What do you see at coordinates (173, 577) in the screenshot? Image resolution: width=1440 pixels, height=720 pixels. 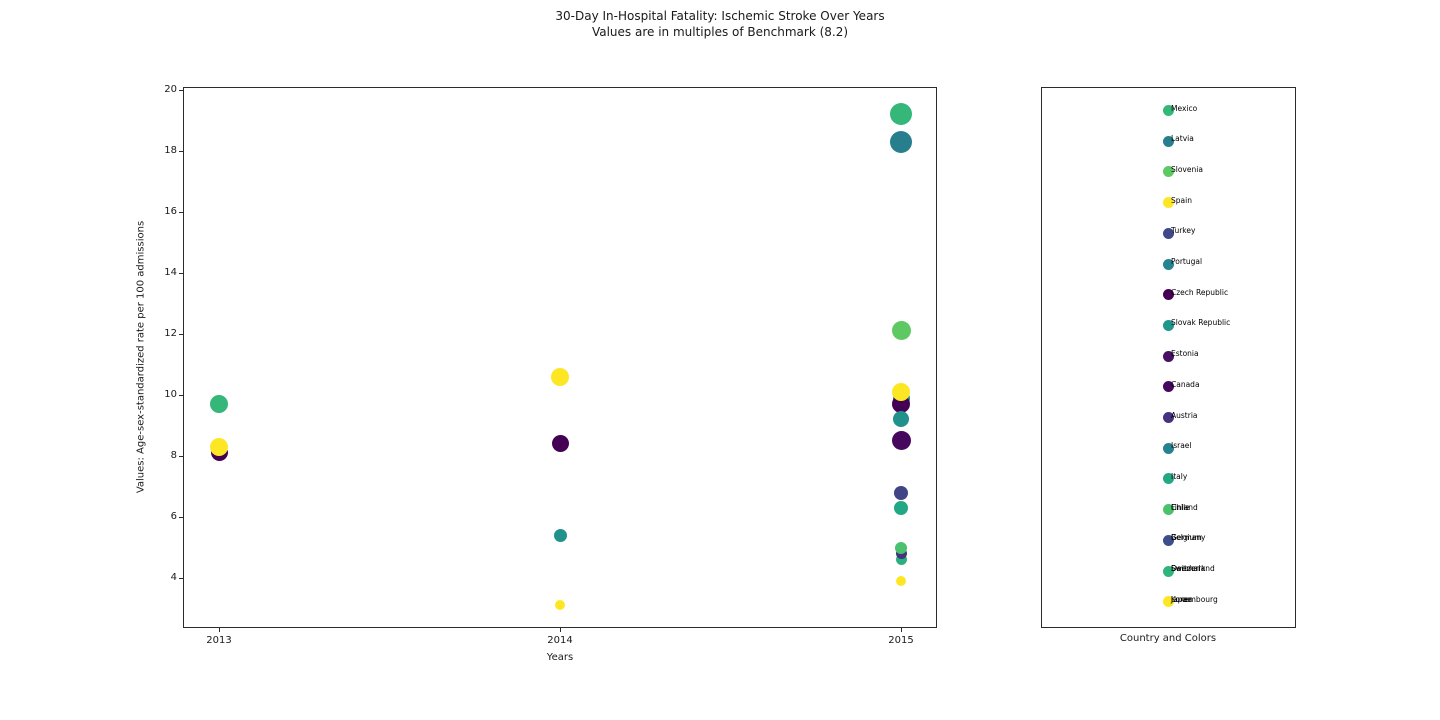 I see `y-tick-label: 4` at bounding box center [173, 577].